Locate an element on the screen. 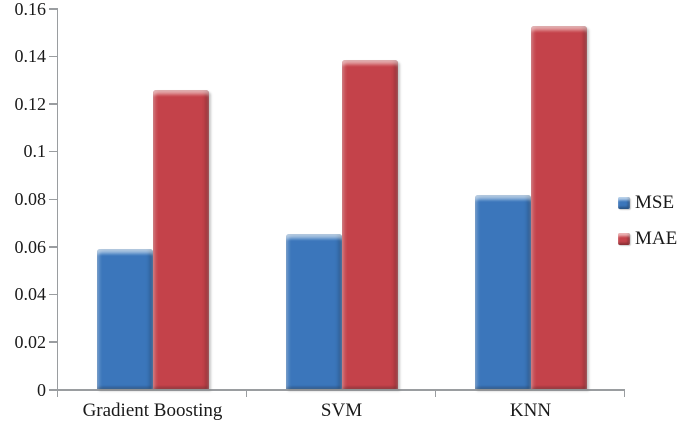  bar-mse-knn is located at coordinates (503, 291).